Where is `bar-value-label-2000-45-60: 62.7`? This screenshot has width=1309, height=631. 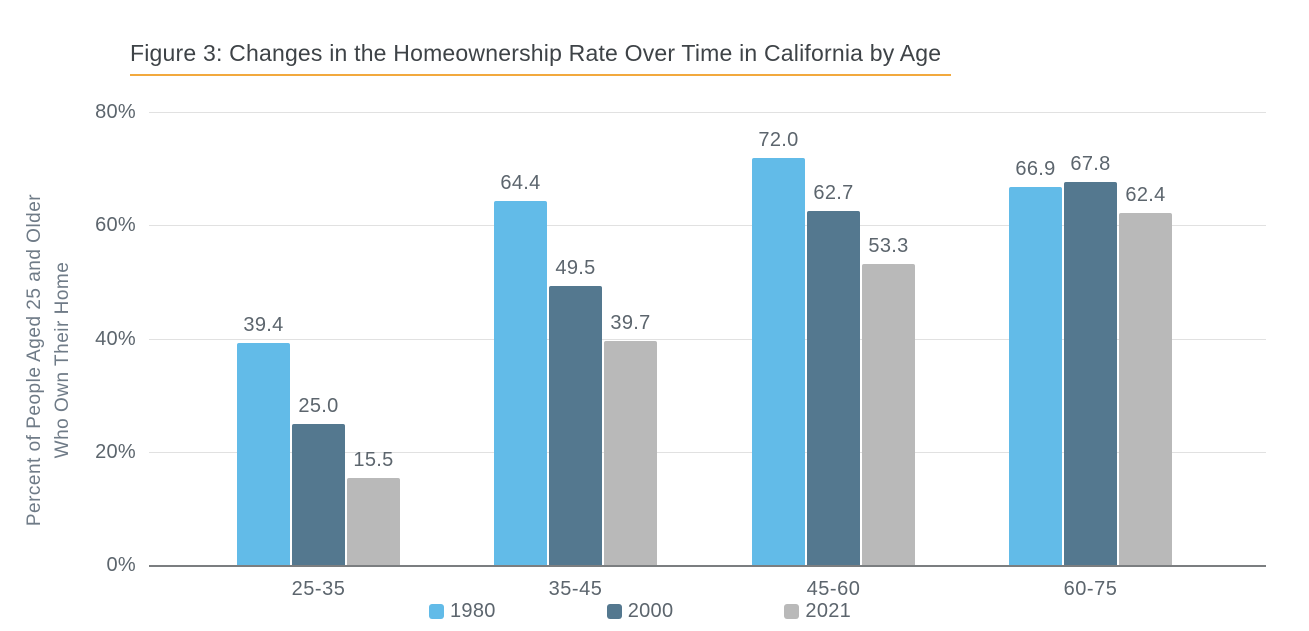 bar-value-label-2000-45-60: 62.7 is located at coordinates (833, 193).